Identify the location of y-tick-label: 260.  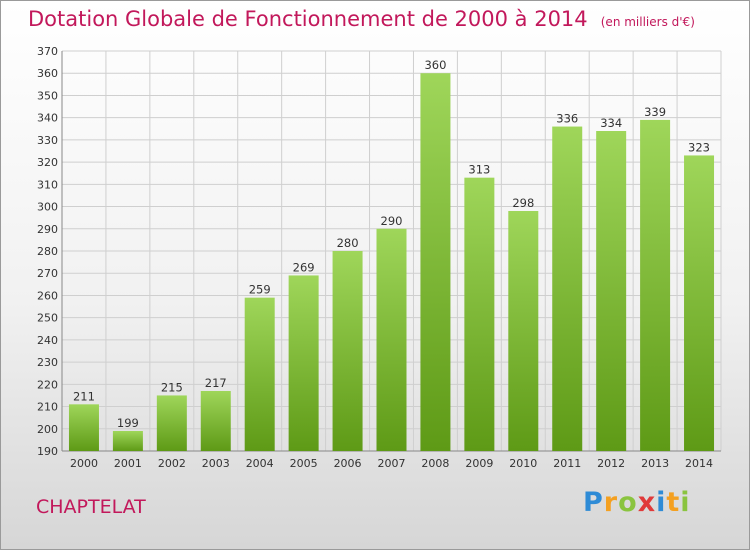
(47, 295).